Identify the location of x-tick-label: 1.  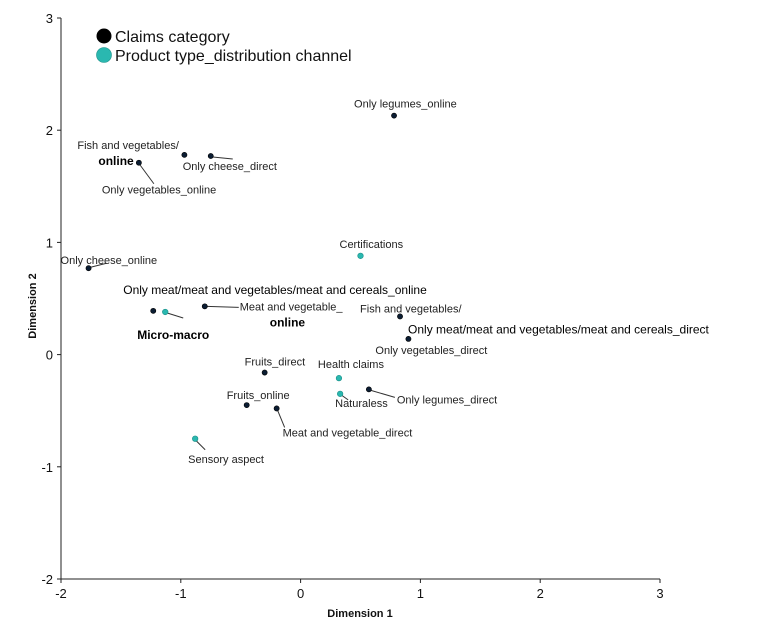
(420, 593).